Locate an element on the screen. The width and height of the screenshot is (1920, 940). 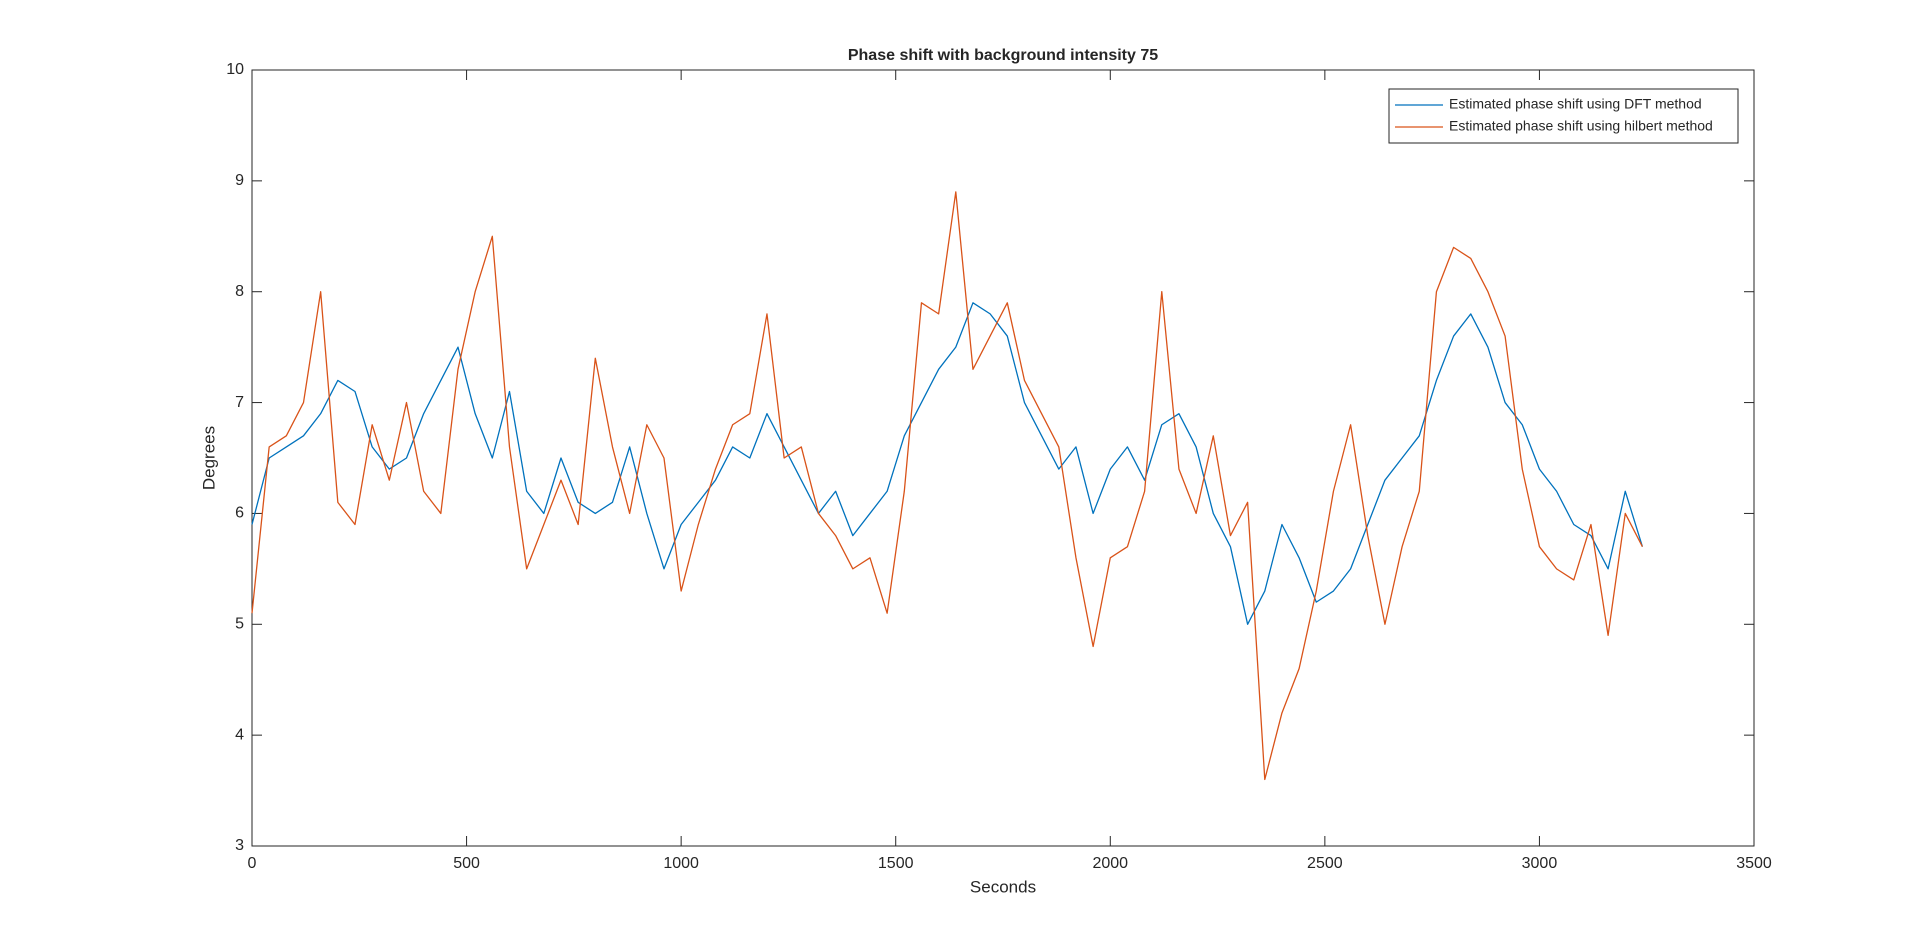
y-tick-label: 8 is located at coordinates (239, 291).